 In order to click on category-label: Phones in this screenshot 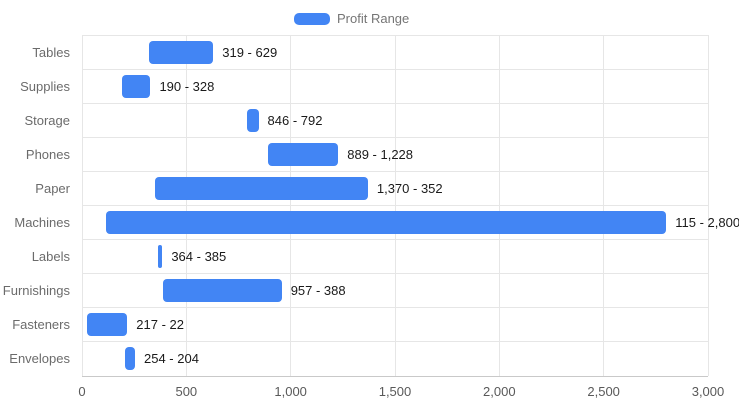, I will do `click(47, 154)`.